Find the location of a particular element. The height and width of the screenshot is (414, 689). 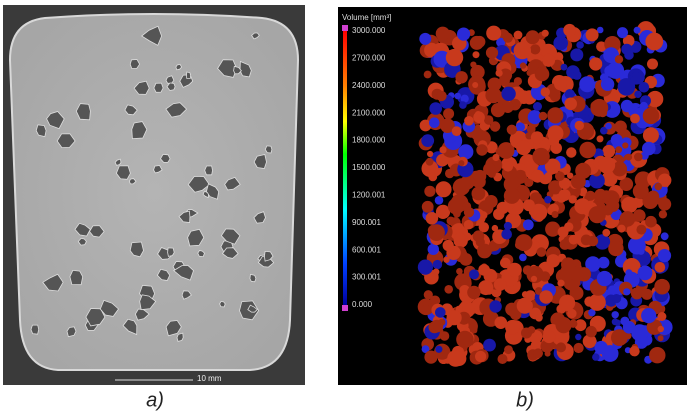

caption-a: a) is located at coordinates (155, 400).